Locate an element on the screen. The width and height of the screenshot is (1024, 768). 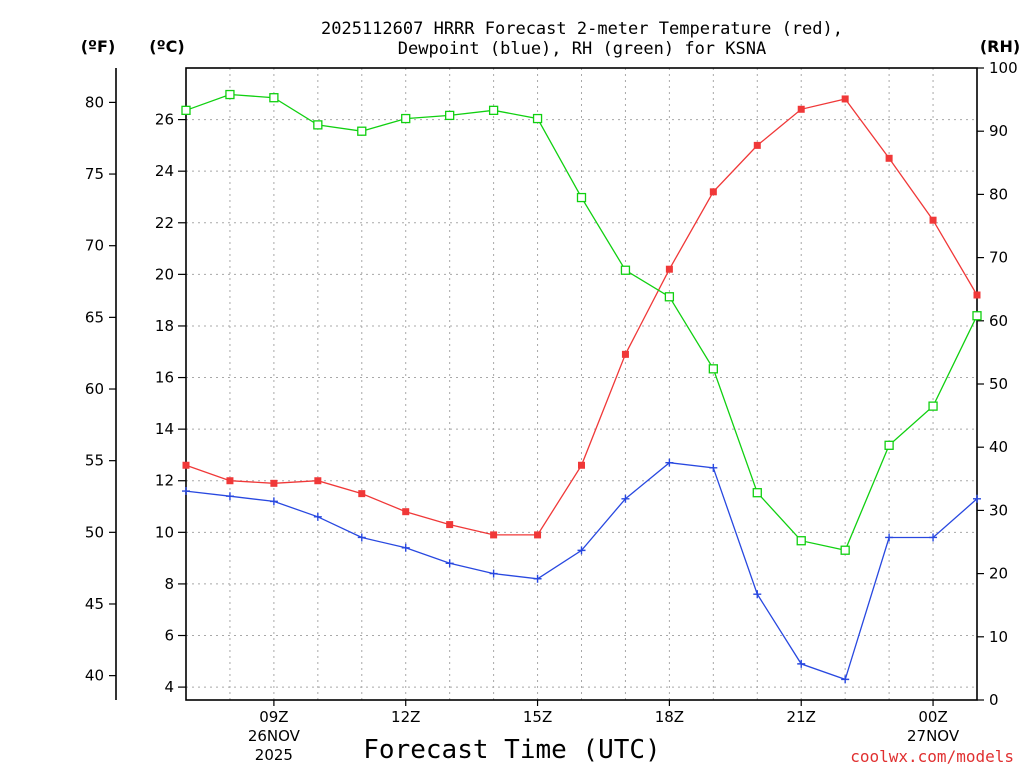
x-tick-label: 18Z is located at coordinates (669, 717).